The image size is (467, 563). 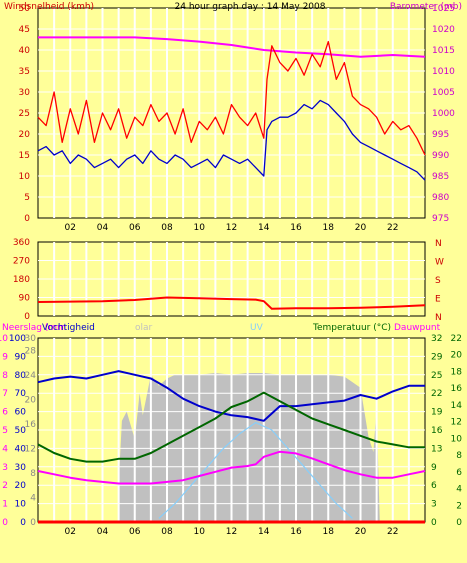 What do you see at coordinates (296, 228) in the screenshot?
I see `wind-panel-x-tick: 16` at bounding box center [296, 228].